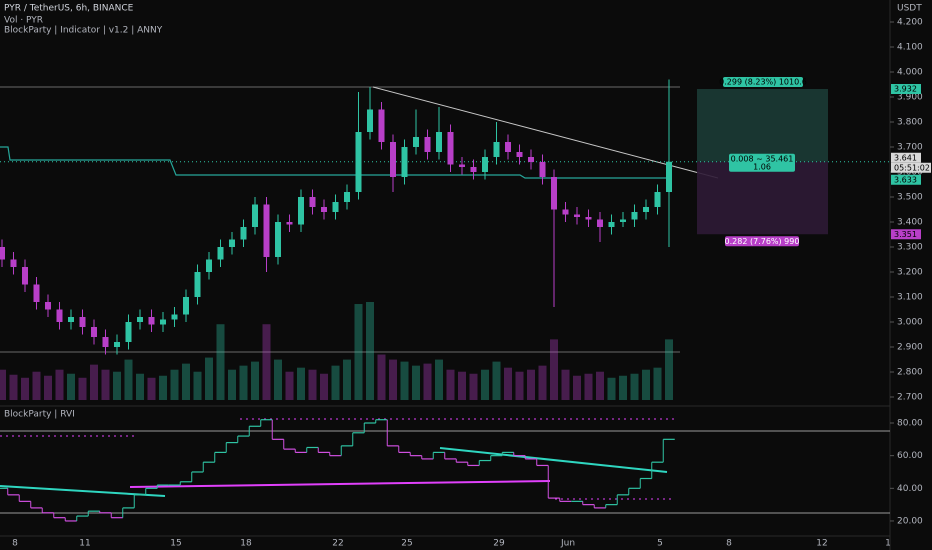  Describe the element at coordinates (660, 544) in the screenshot. I see `x-tick-label: 5` at that location.